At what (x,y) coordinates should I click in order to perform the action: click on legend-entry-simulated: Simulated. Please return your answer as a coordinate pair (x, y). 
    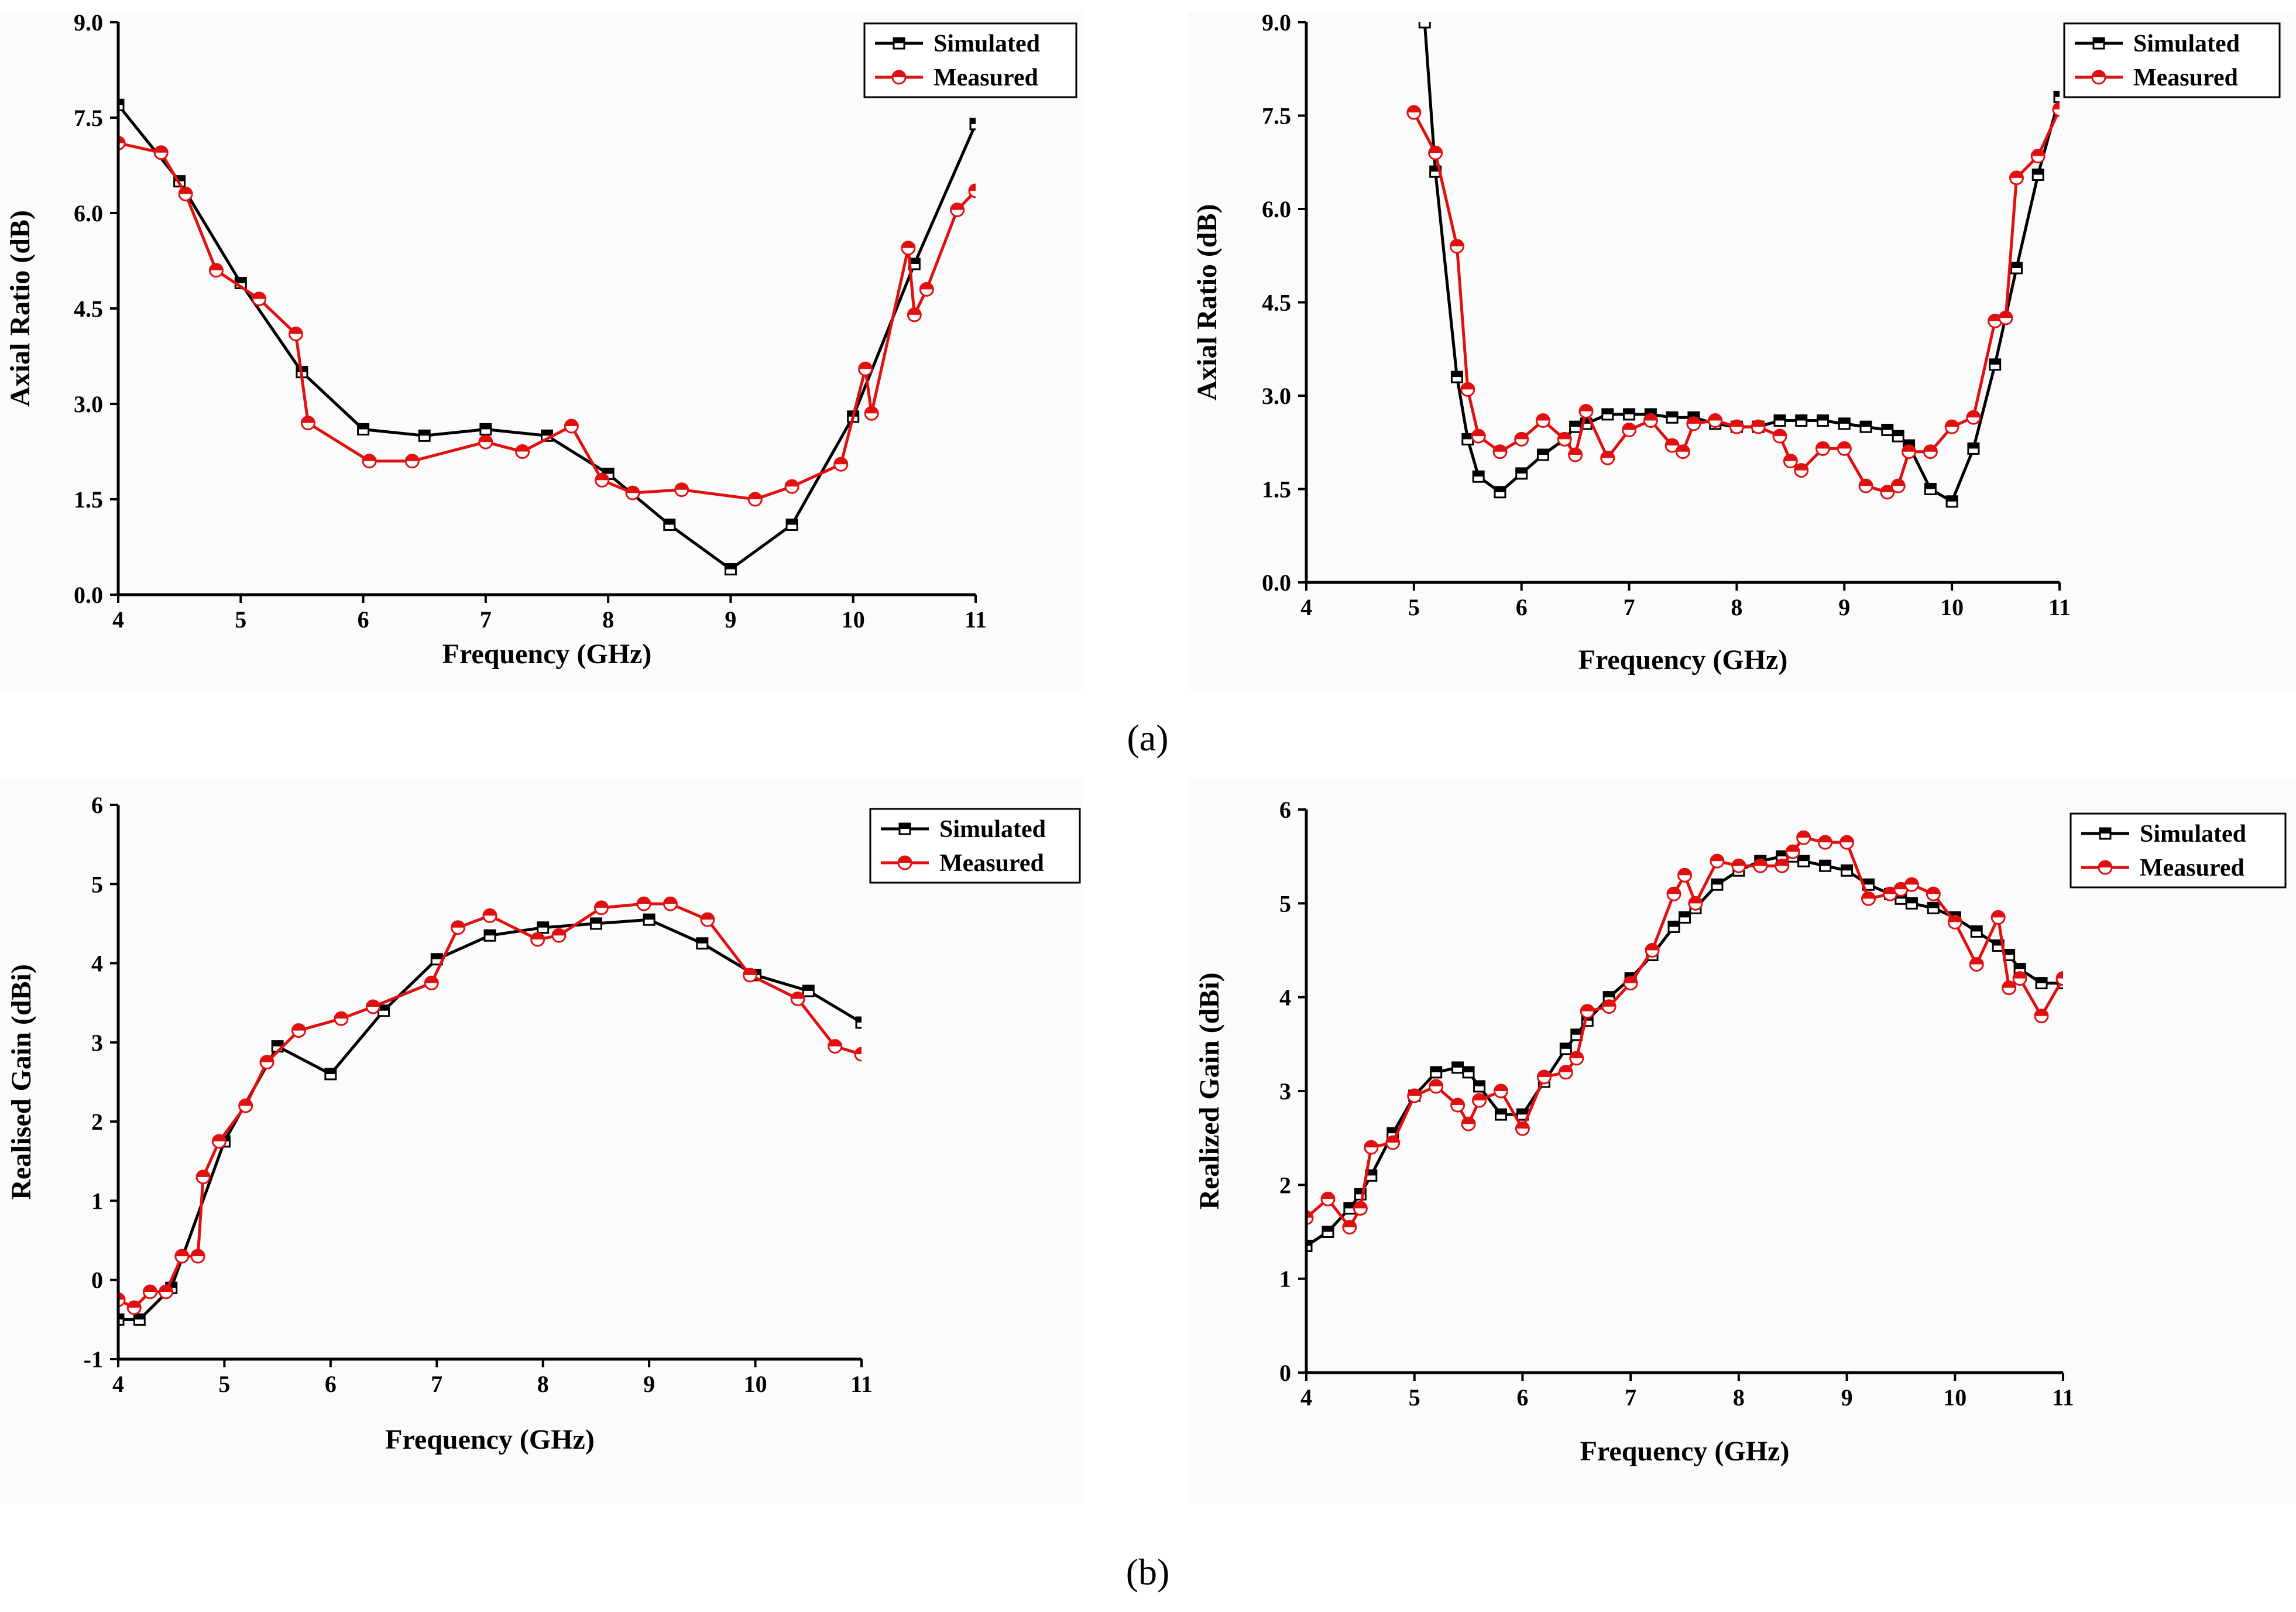
    Looking at the image, I should click on (2163, 834).